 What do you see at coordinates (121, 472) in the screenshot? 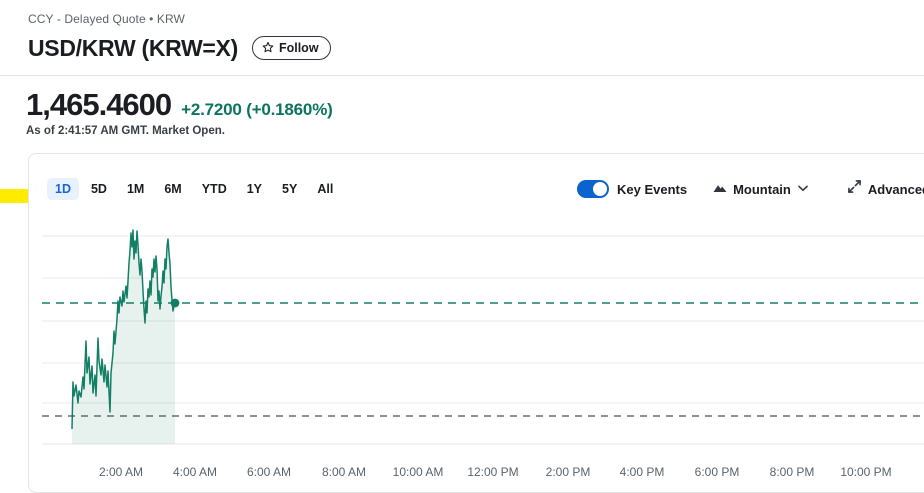
I see `x-axis-tick-label: 2:00 AM` at bounding box center [121, 472].